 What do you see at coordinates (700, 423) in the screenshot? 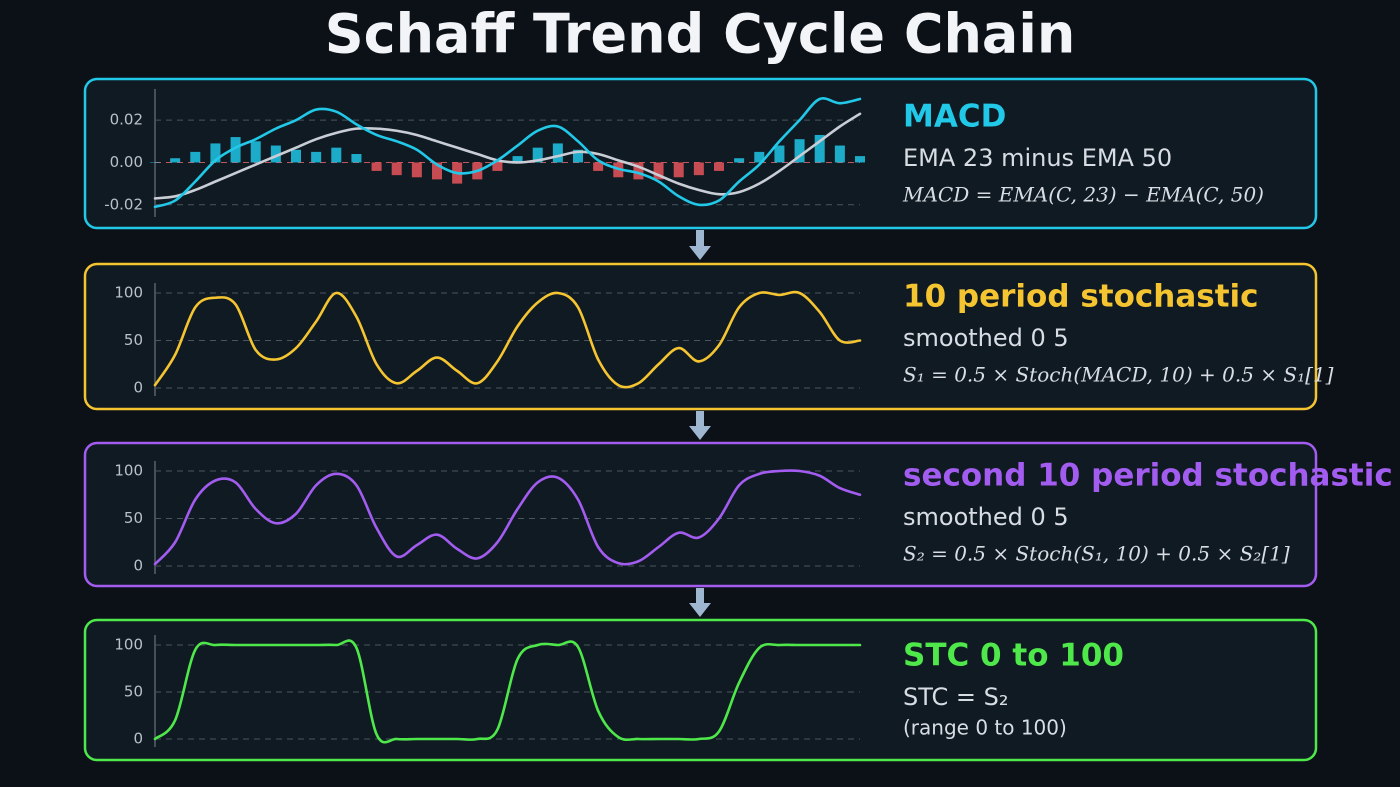
I see `arrows` at bounding box center [700, 423].